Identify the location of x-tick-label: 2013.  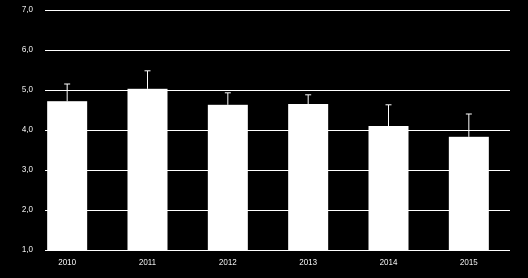
(308, 262).